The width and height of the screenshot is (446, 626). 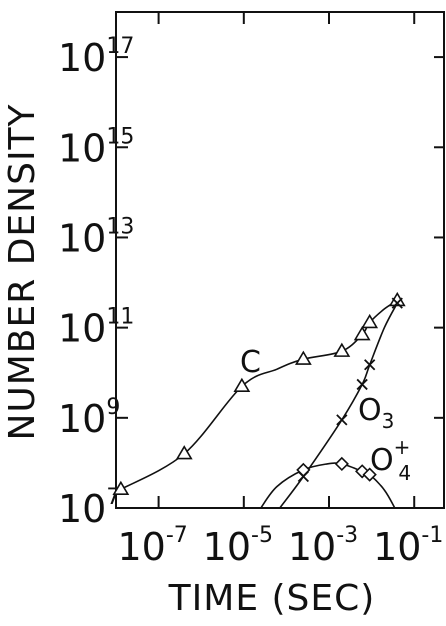 I want to click on y-tick-label: 10¹⁷, so click(x=96, y=57).